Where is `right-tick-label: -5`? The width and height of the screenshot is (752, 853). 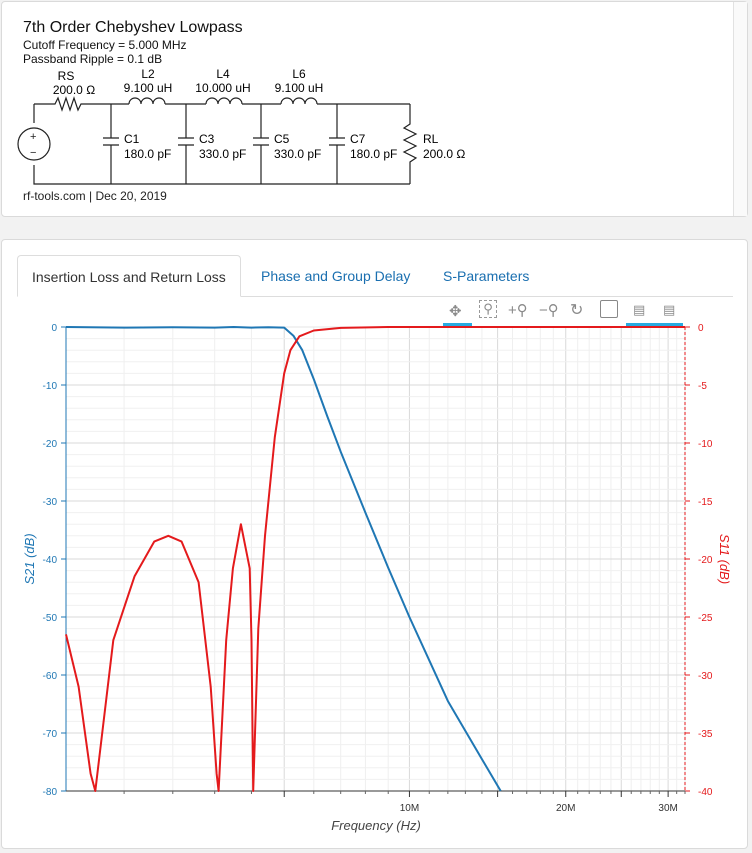
right-tick-label: -5 is located at coordinates (702, 386).